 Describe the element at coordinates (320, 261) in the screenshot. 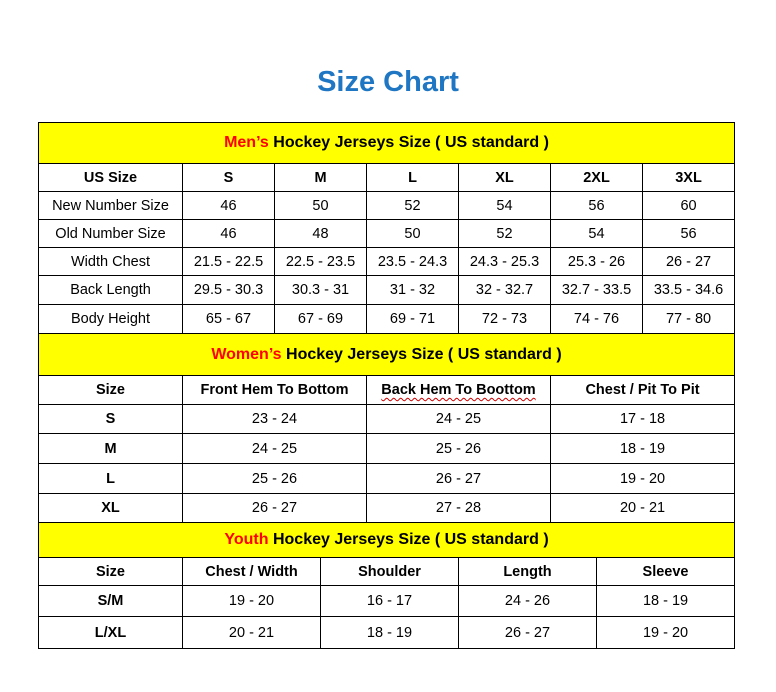

I see `table-cell: 22.5 - 23.5` at that location.